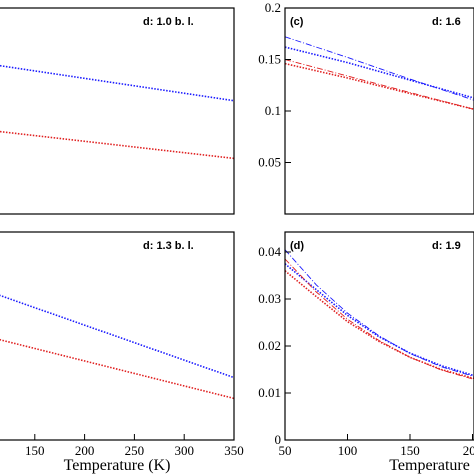  I want to click on x-tick-label: 250, so click(135, 450).